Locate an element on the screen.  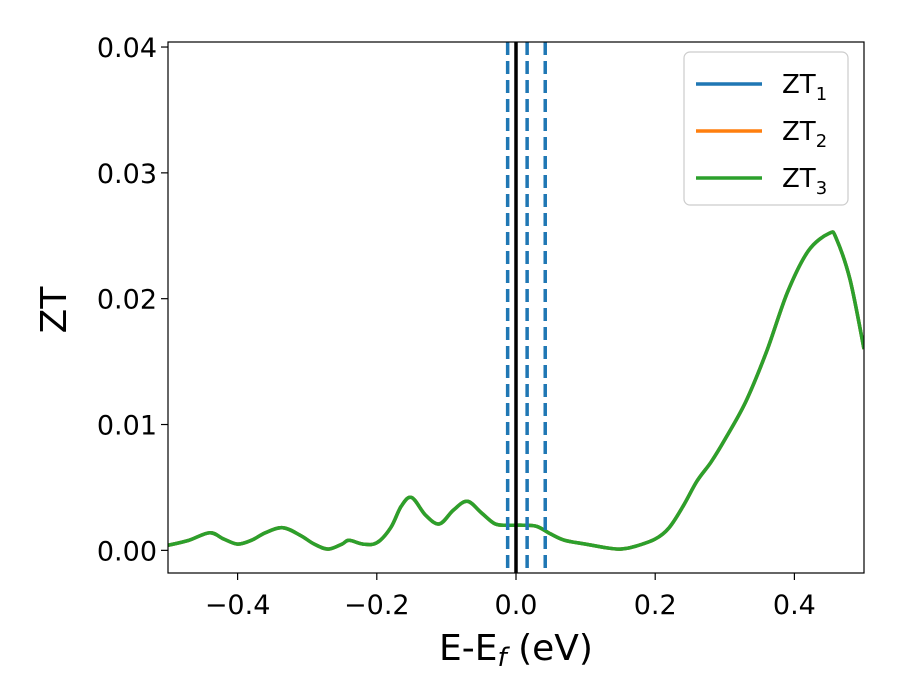
legend-box is located at coordinates (766, 128).